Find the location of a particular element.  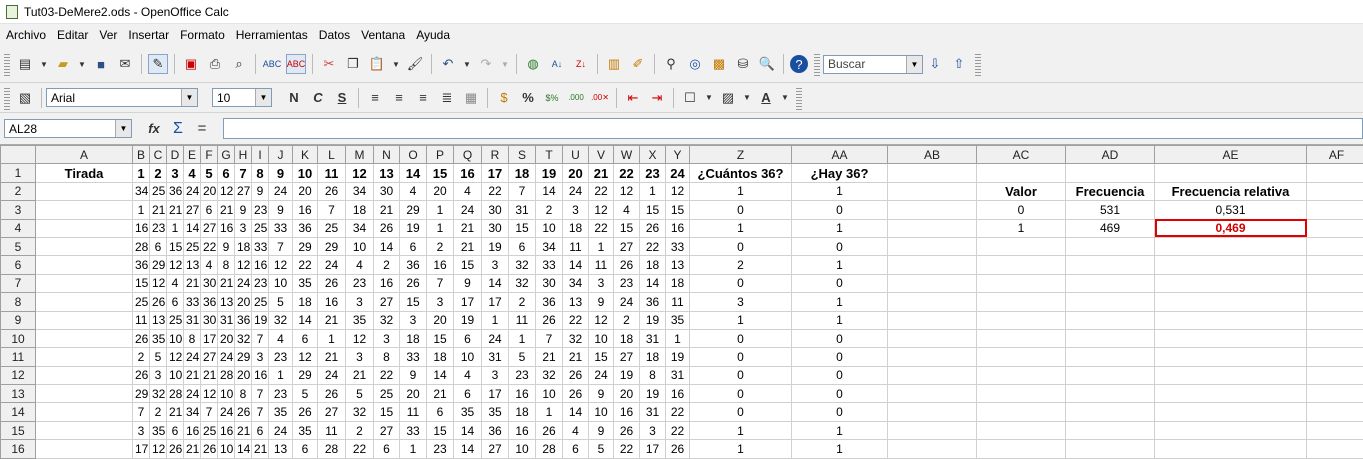

menu-item-ayuda: Ayuda is located at coordinates (433, 35).